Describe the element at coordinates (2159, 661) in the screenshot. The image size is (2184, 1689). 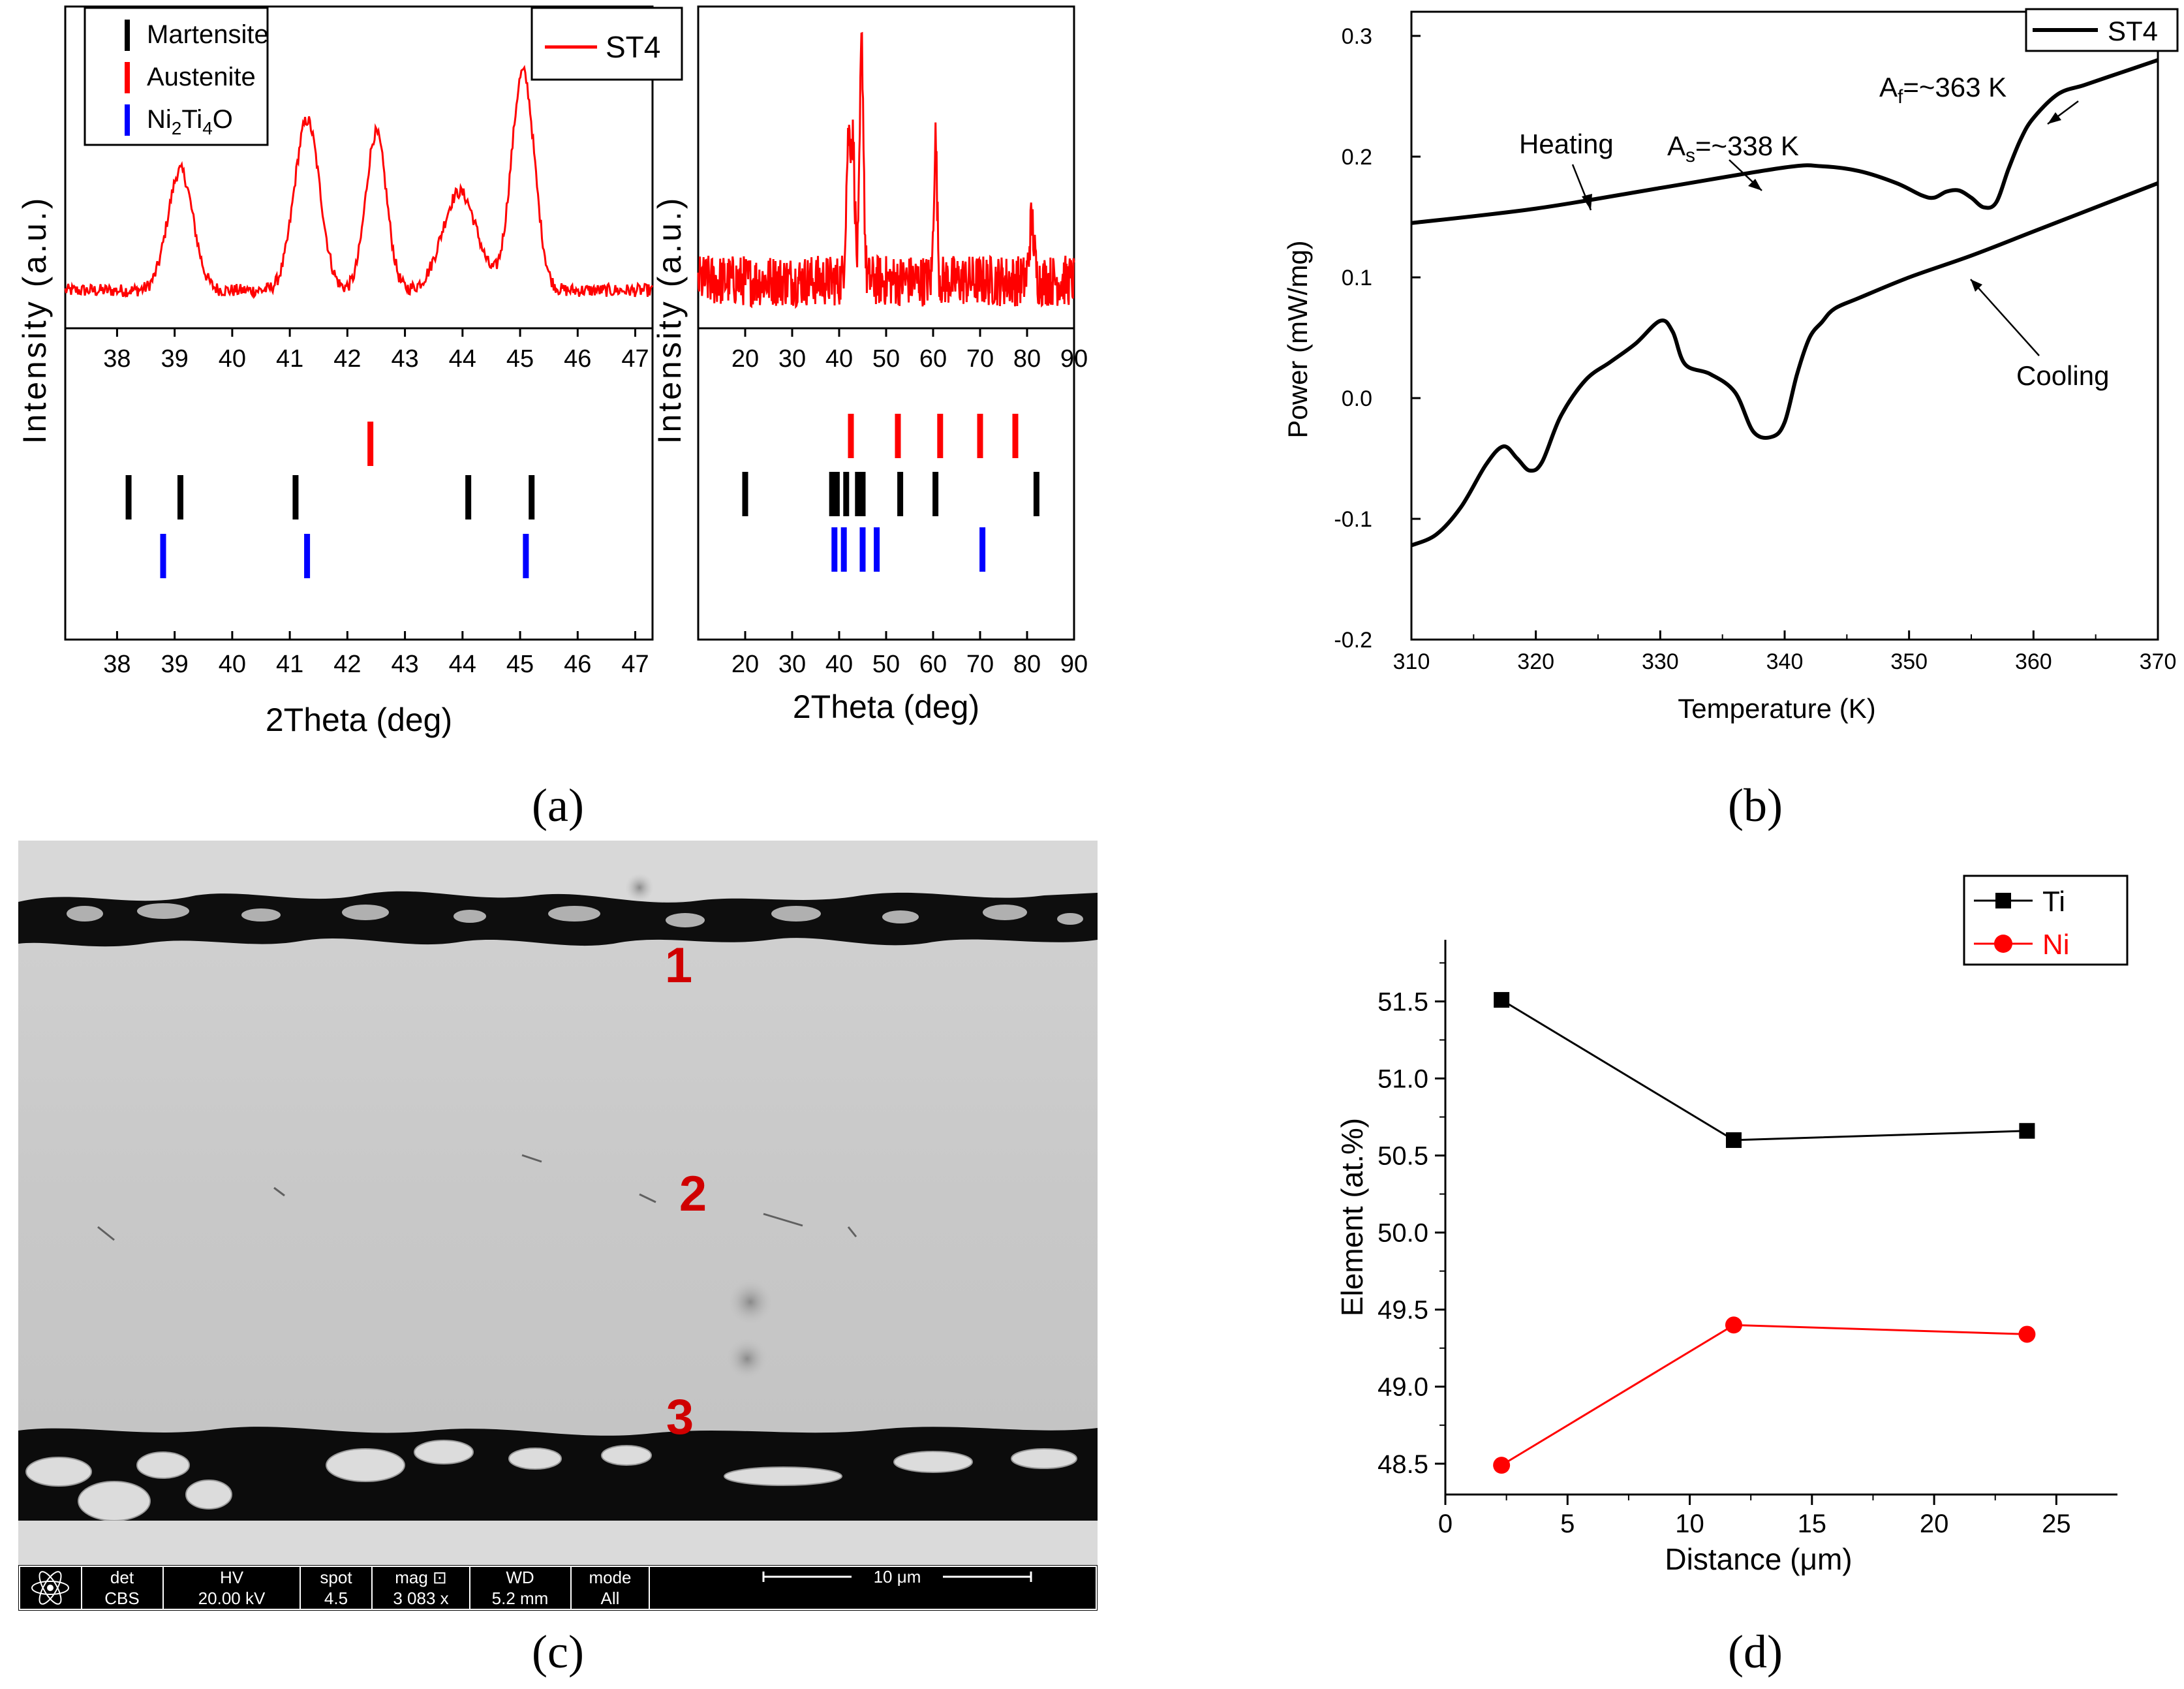
I see `dsc-x-tick-label: 370` at that location.